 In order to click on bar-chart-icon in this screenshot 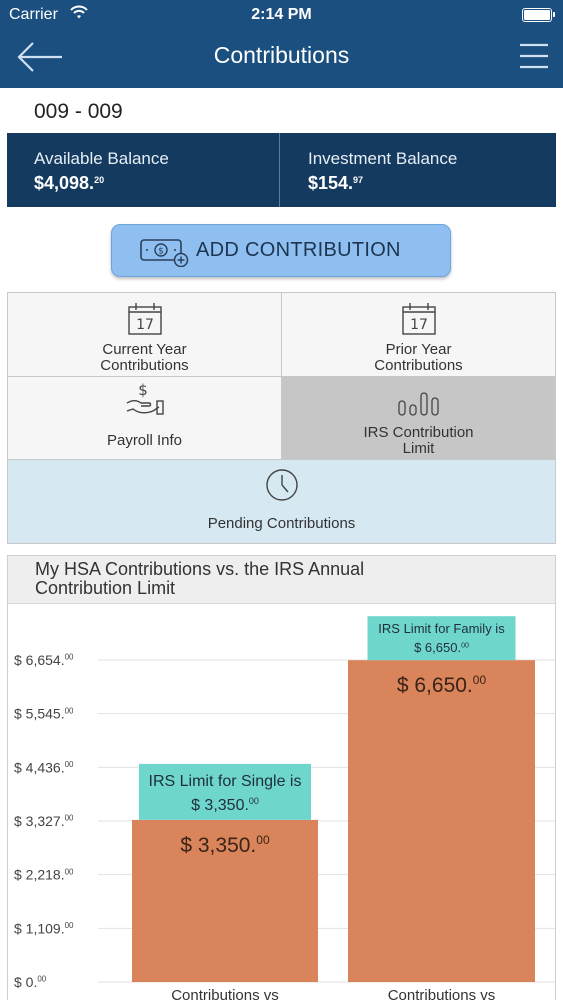, I will do `click(418, 404)`.